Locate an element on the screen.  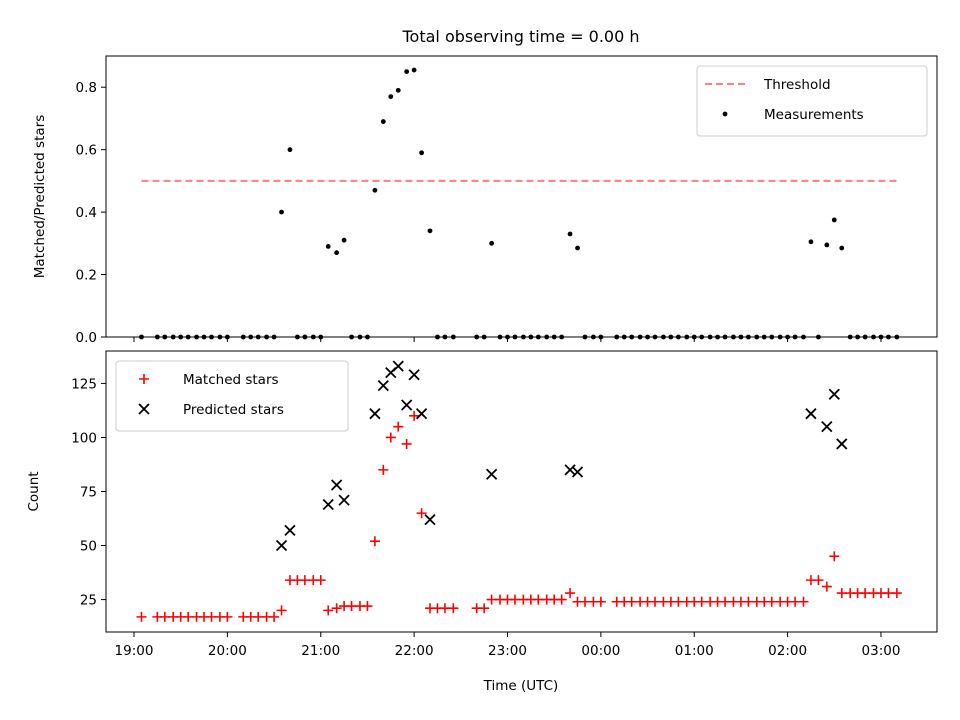
x-tick-label: 03:00 is located at coordinates (881, 651).